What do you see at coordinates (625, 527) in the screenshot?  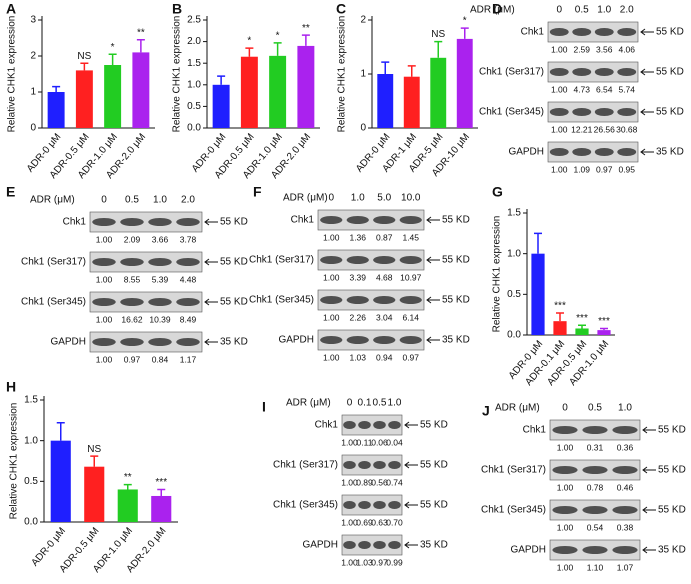 I see `quantification: 0.38` at bounding box center [625, 527].